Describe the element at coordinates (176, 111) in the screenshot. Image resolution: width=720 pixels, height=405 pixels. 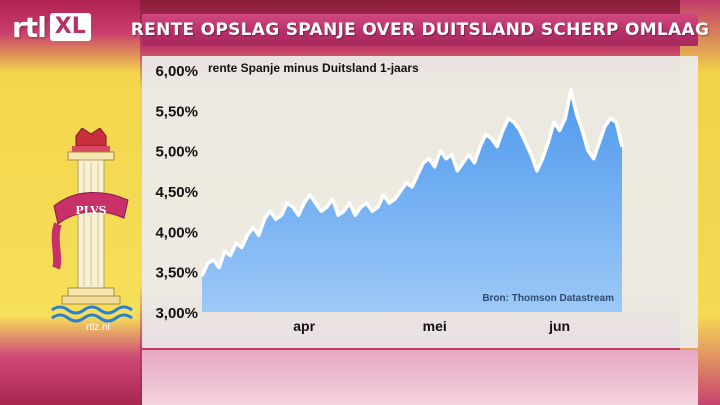
I see `y-tick-label: 5,50%` at that location.